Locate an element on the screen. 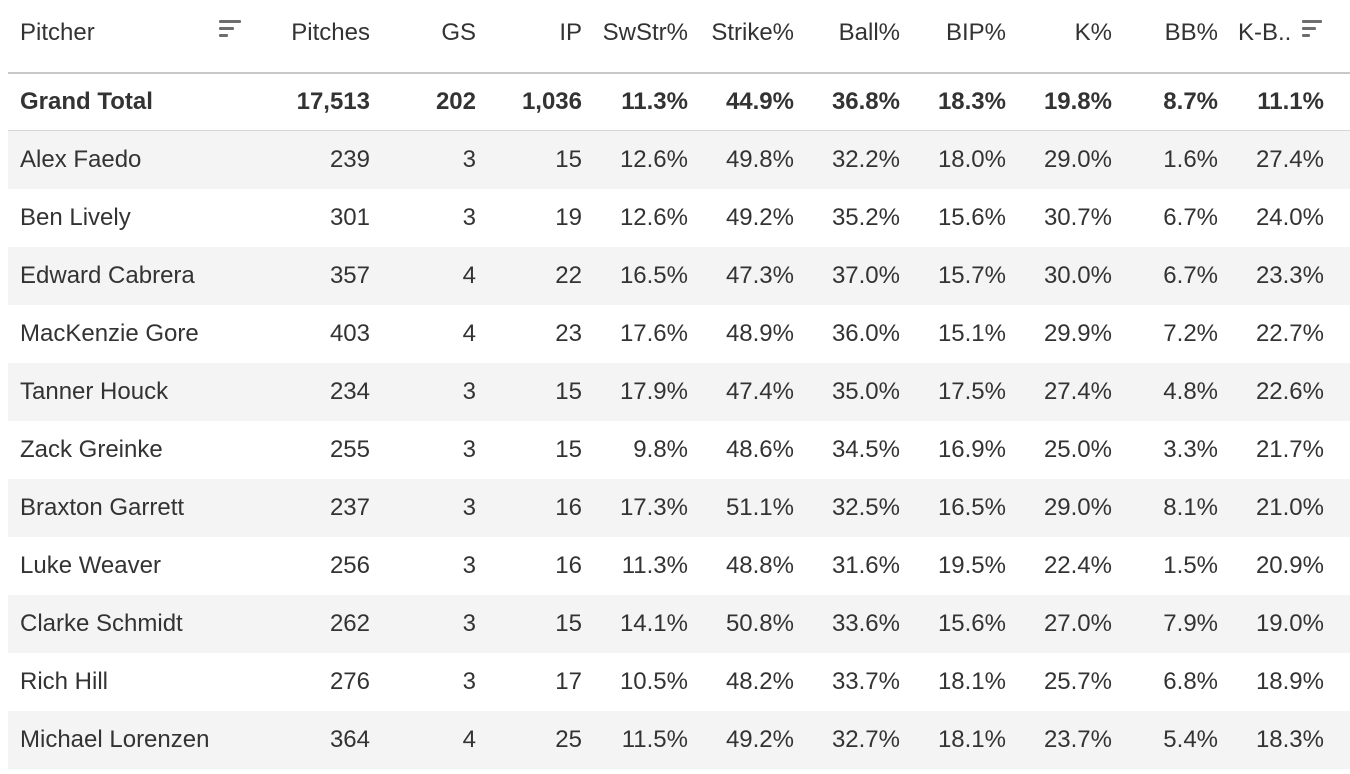 Image resolution: width=1350 pixels, height=774 pixels. cell-swstr: 17.9% is located at coordinates (653, 391).